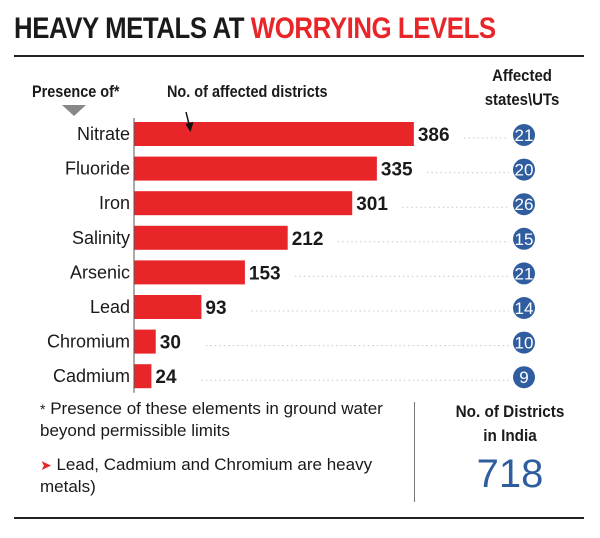 This screenshot has width=600, height=538. What do you see at coordinates (189, 127) in the screenshot?
I see `pointer-arrow-icon` at bounding box center [189, 127].